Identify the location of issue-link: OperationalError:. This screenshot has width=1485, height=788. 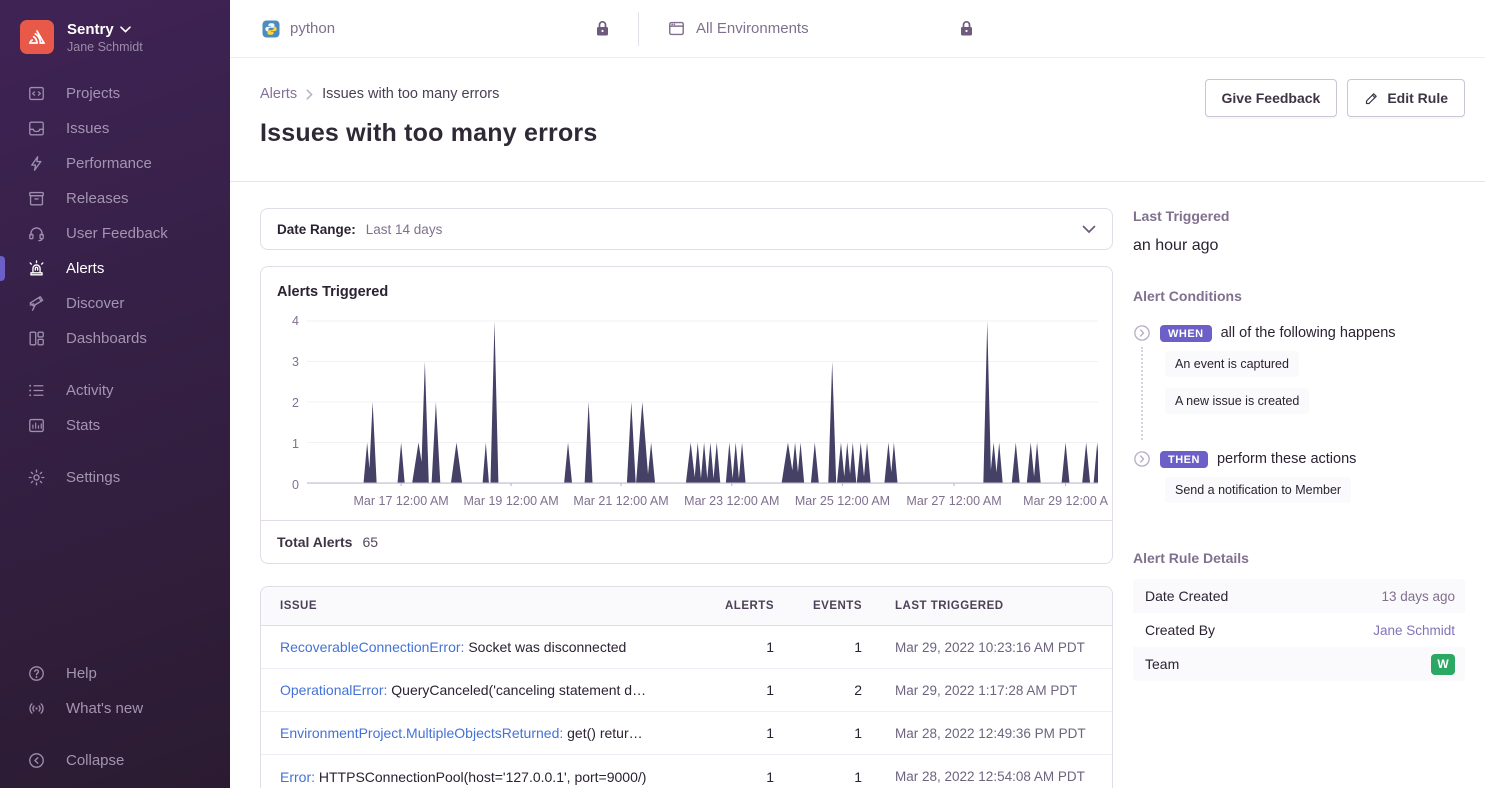
(334, 690).